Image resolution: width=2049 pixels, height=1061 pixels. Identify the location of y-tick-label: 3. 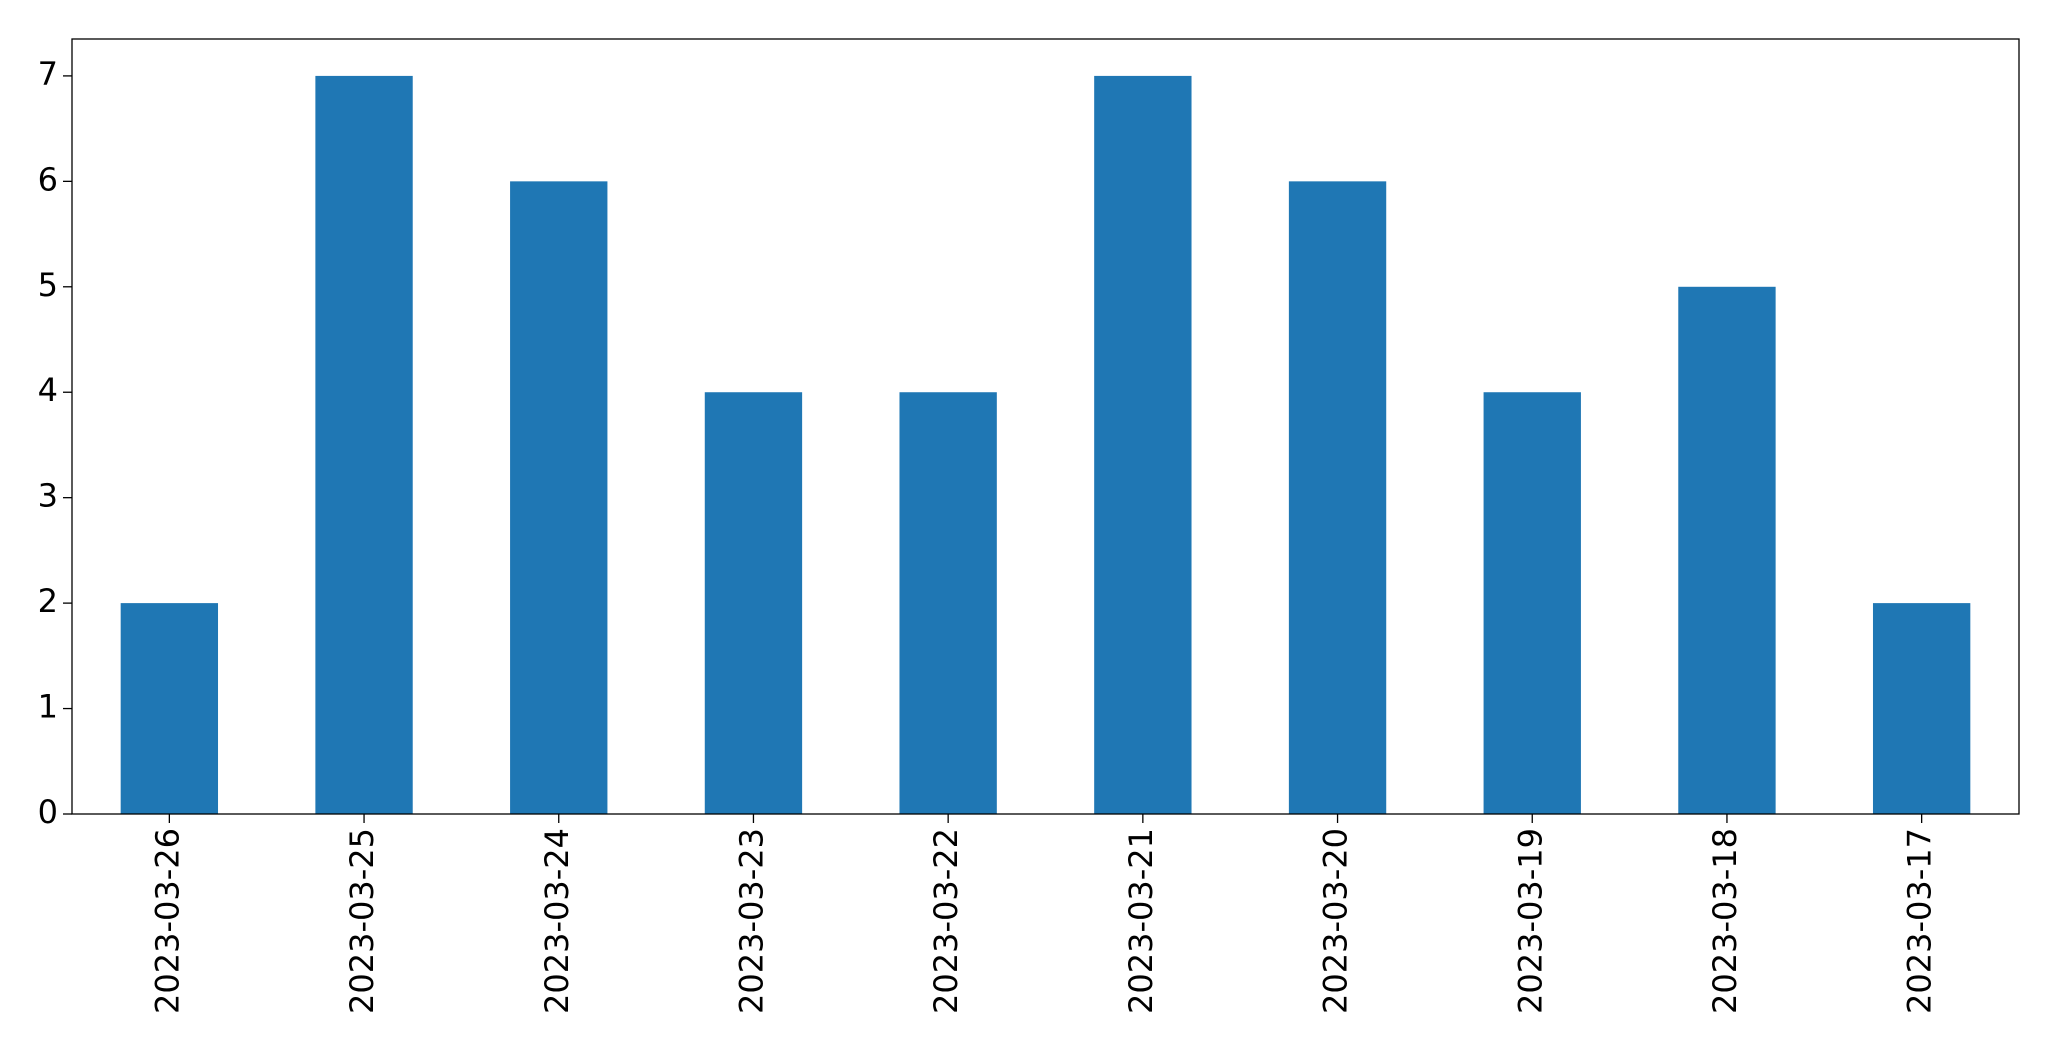
(48, 496).